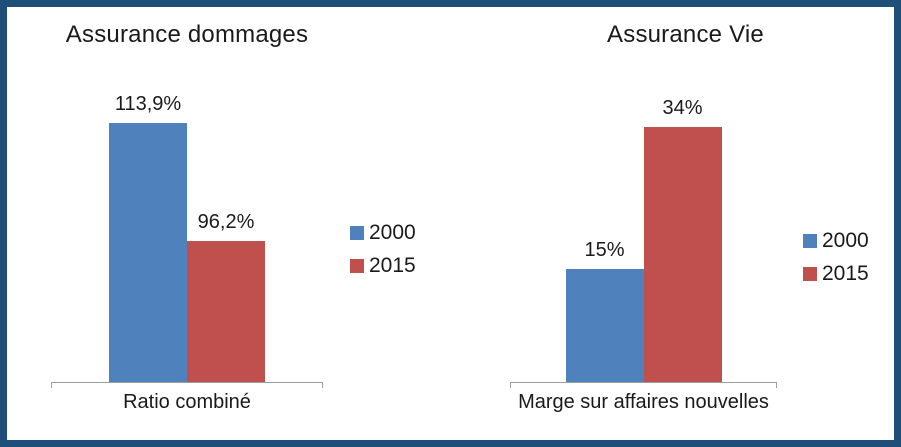 Image resolution: width=901 pixels, height=447 pixels. What do you see at coordinates (643, 402) in the screenshot?
I see `category-label: Marge sur affaires nouvelles` at bounding box center [643, 402].